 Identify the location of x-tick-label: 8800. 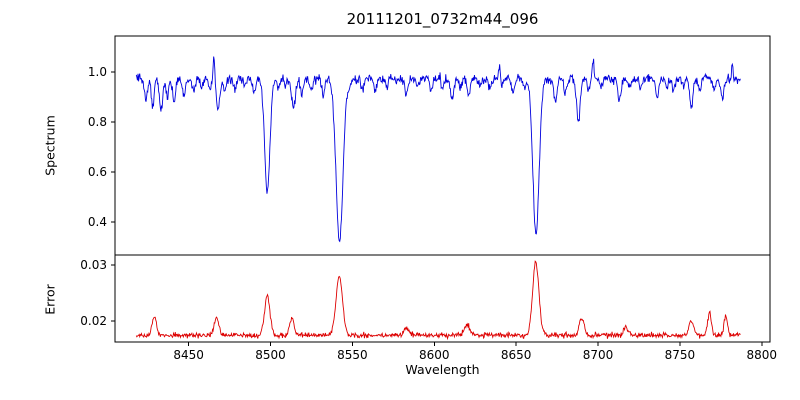
(762, 355).